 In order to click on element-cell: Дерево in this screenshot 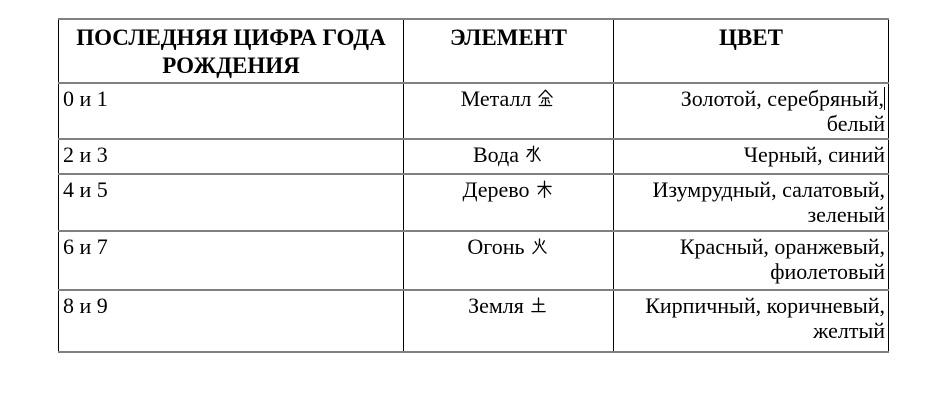, I will do `click(508, 202)`.